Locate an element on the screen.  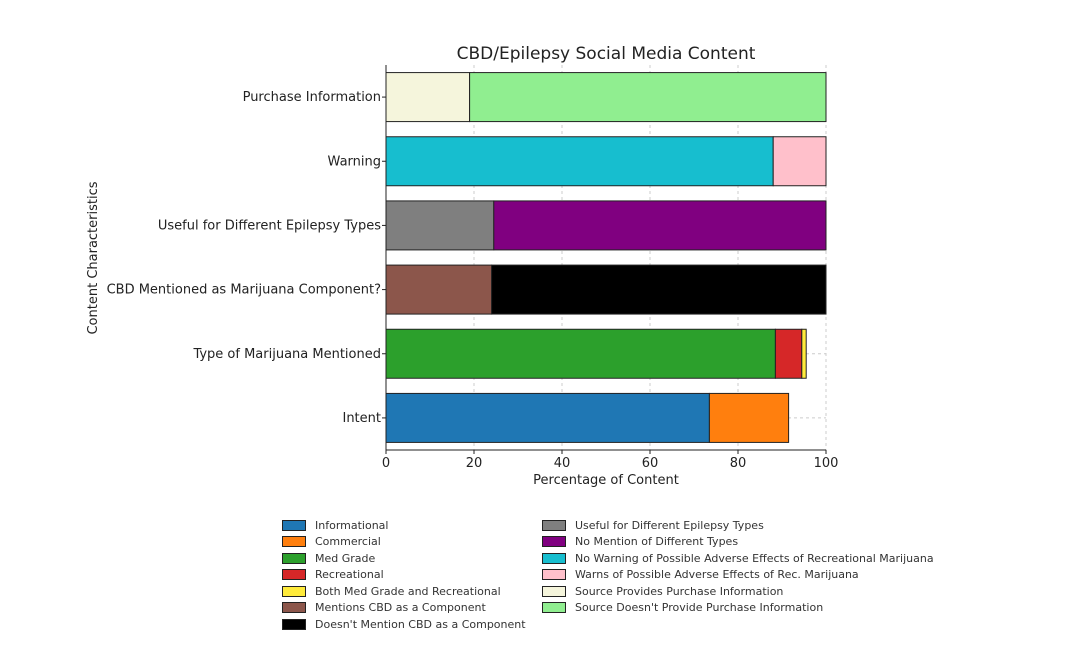
bar-no-mention-of-different-types is located at coordinates (660, 225).